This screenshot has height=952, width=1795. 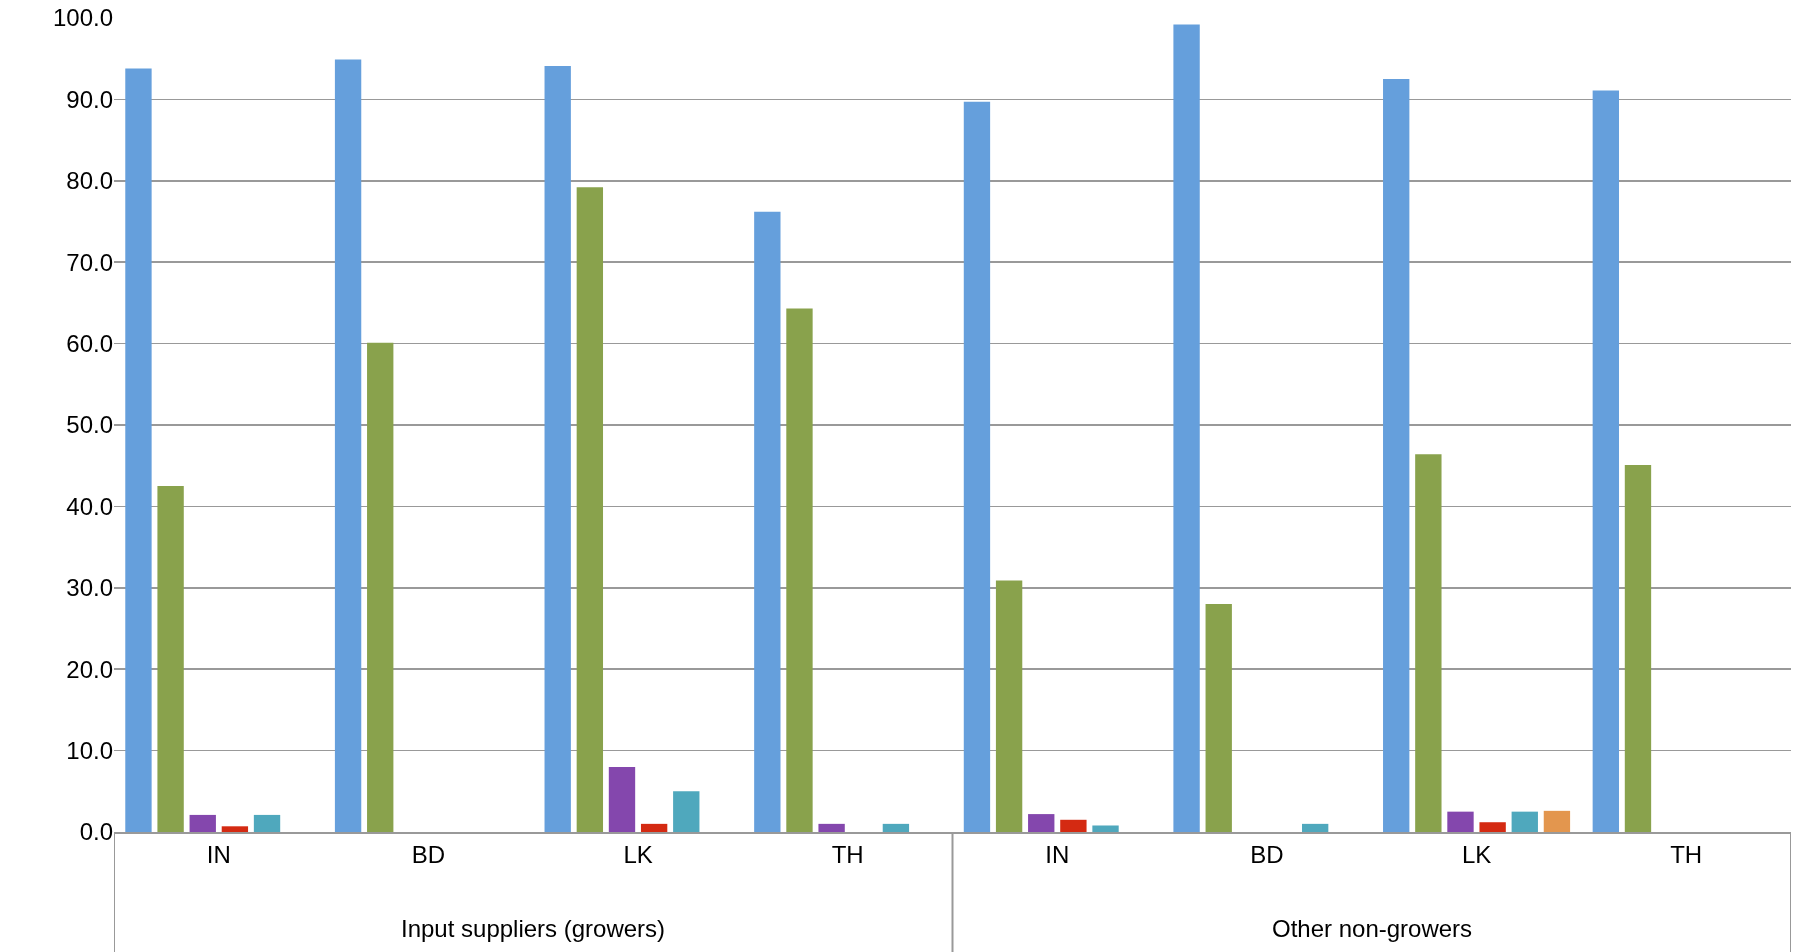 I want to click on y-tick-label: 90.0, so click(x=89, y=99).